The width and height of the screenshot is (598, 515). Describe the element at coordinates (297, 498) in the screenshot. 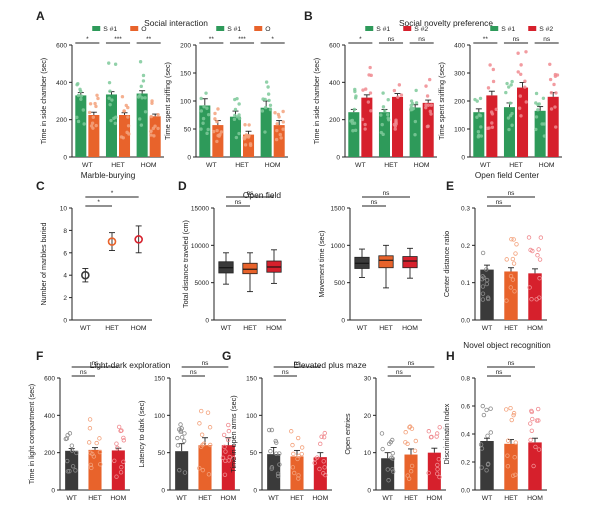

I see `x-tick-label: HET` at that location.